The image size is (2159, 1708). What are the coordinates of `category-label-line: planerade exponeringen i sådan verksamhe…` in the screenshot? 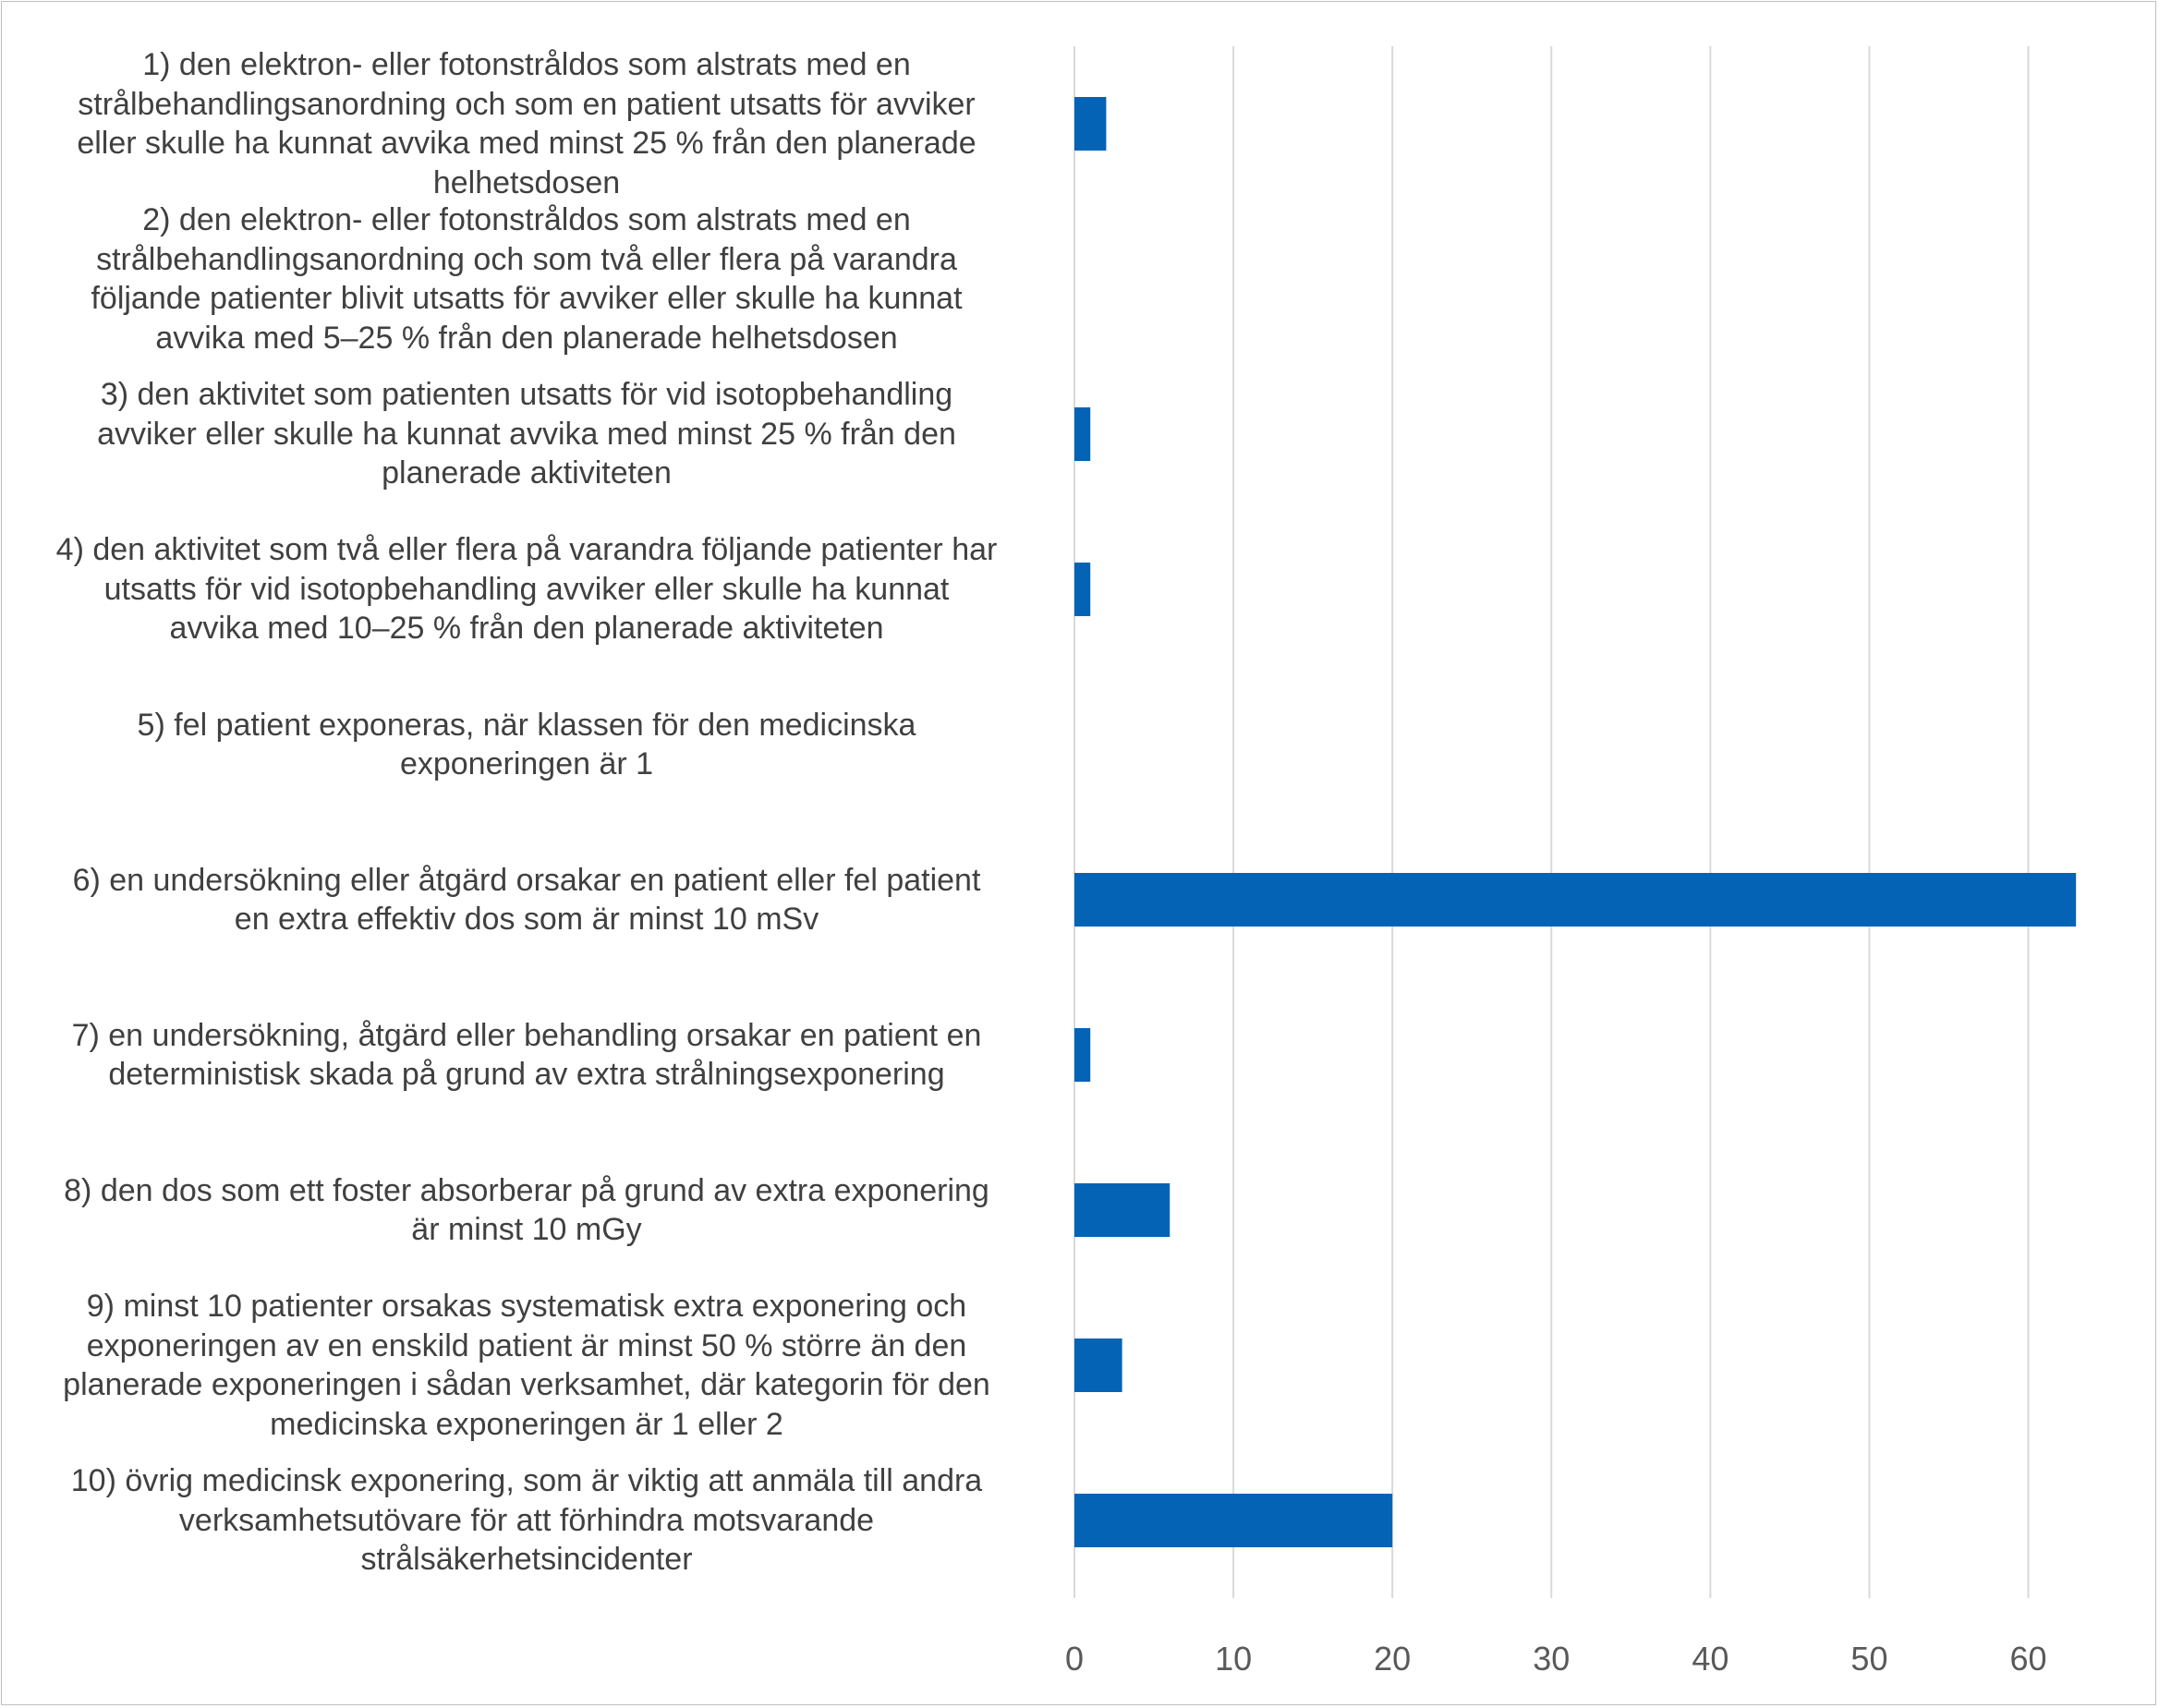 It's located at (526, 1384).